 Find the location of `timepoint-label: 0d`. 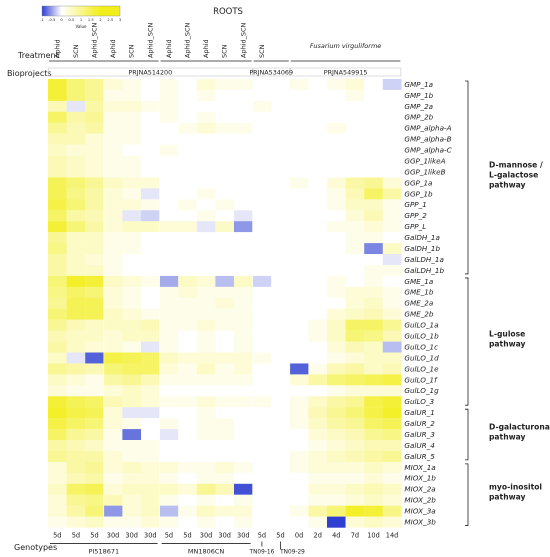

timepoint-label: 0d is located at coordinates (299, 536).